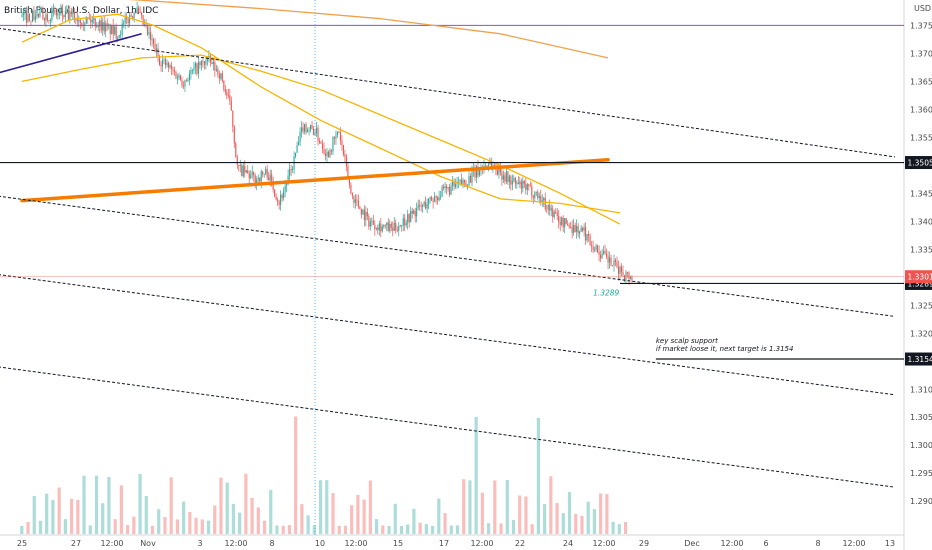  Describe the element at coordinates (920, 163) in the screenshot. I see `level-badge-1.3505-text: 1.3505` at that location.